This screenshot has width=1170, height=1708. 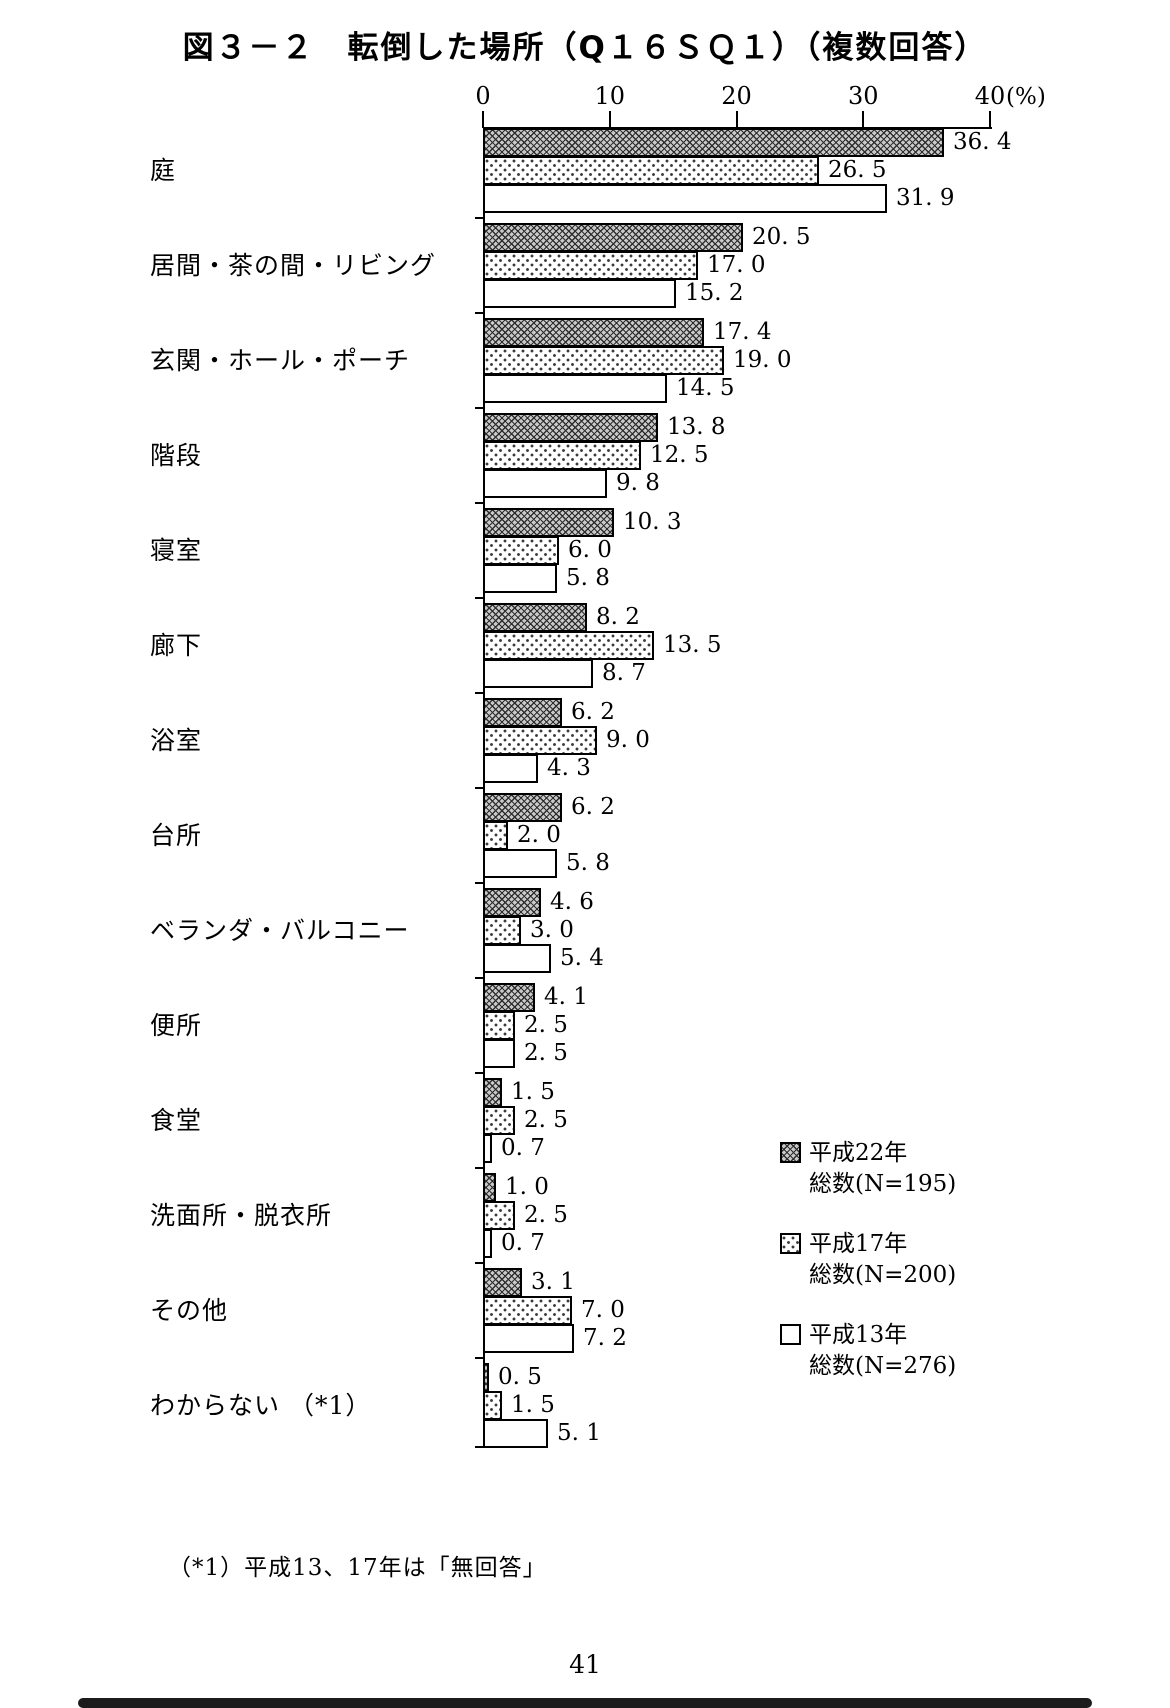 I want to click on page-number: 41, so click(x=585, y=1664).